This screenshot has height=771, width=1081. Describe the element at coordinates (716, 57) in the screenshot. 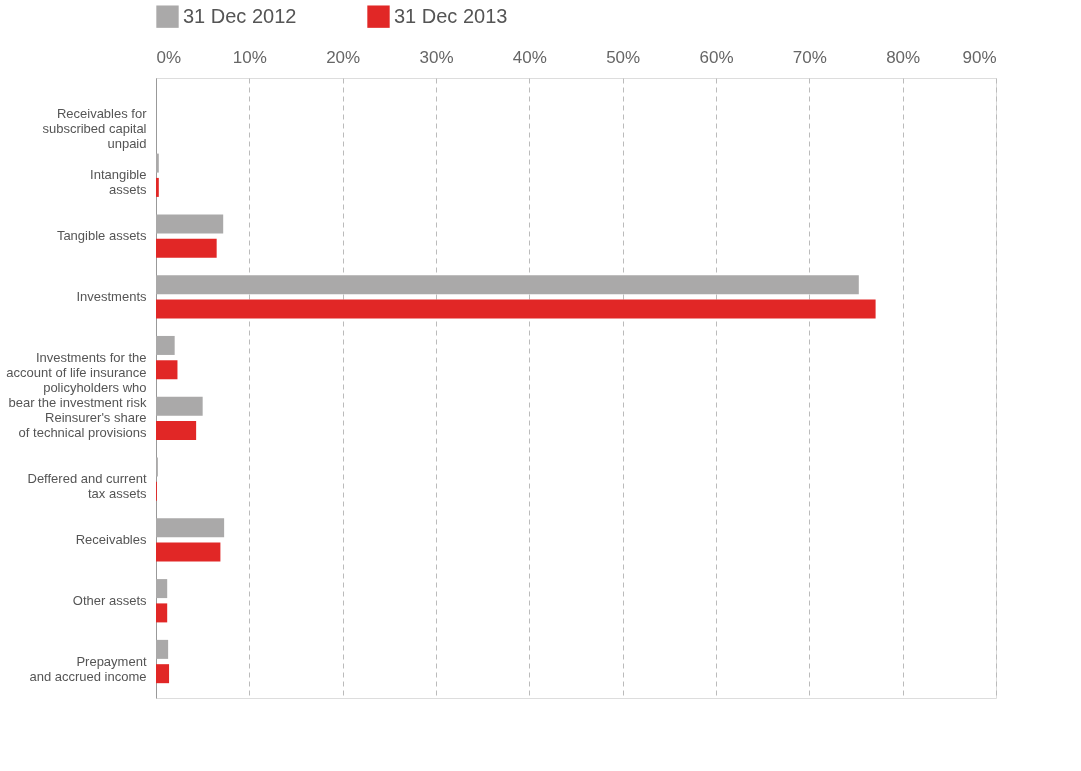

I see `x-tick-label: 60%` at that location.